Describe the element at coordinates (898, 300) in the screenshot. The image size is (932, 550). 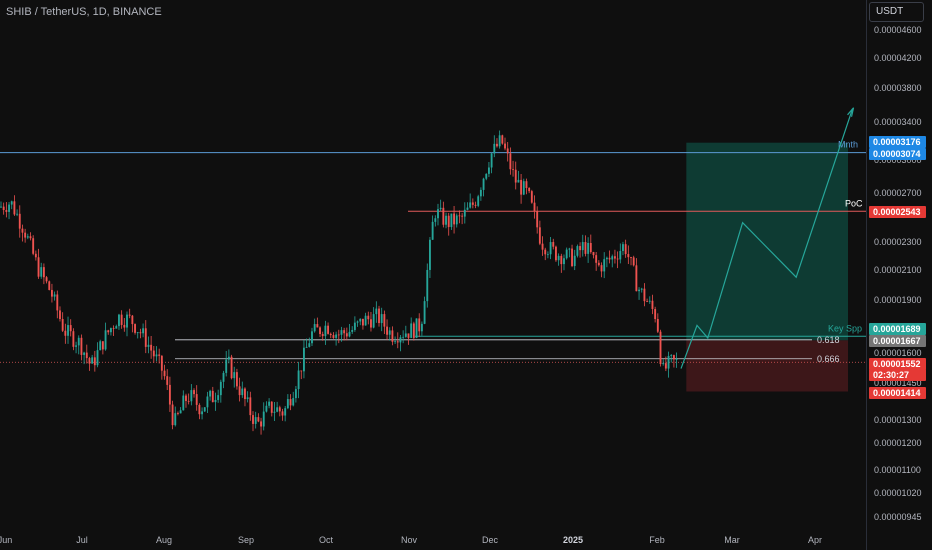
I see `price-tick-label: 0.00001900` at that location.